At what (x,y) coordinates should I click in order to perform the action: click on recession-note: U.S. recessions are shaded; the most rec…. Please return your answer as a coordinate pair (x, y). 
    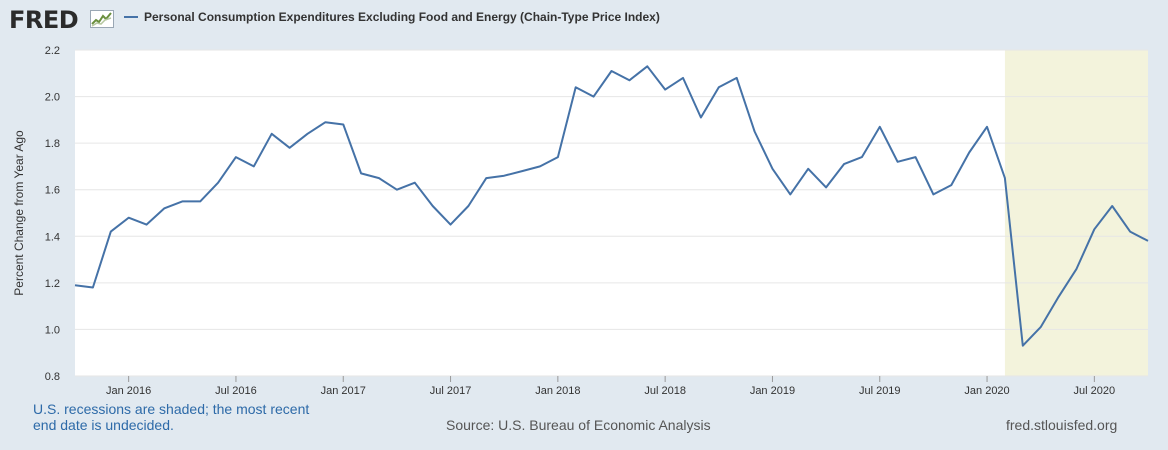
    Looking at the image, I should click on (171, 417).